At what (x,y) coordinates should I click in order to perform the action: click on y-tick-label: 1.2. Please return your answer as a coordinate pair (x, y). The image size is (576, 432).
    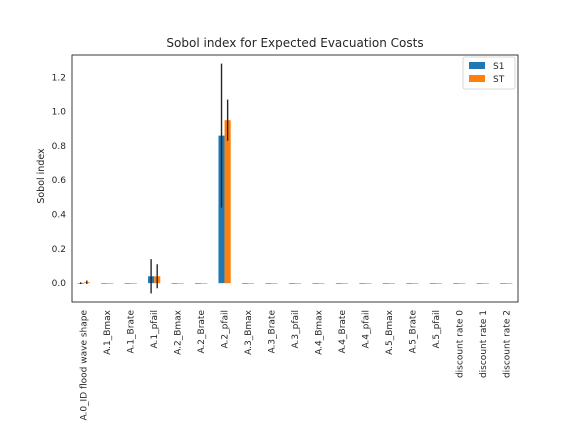
    Looking at the image, I should click on (59, 78).